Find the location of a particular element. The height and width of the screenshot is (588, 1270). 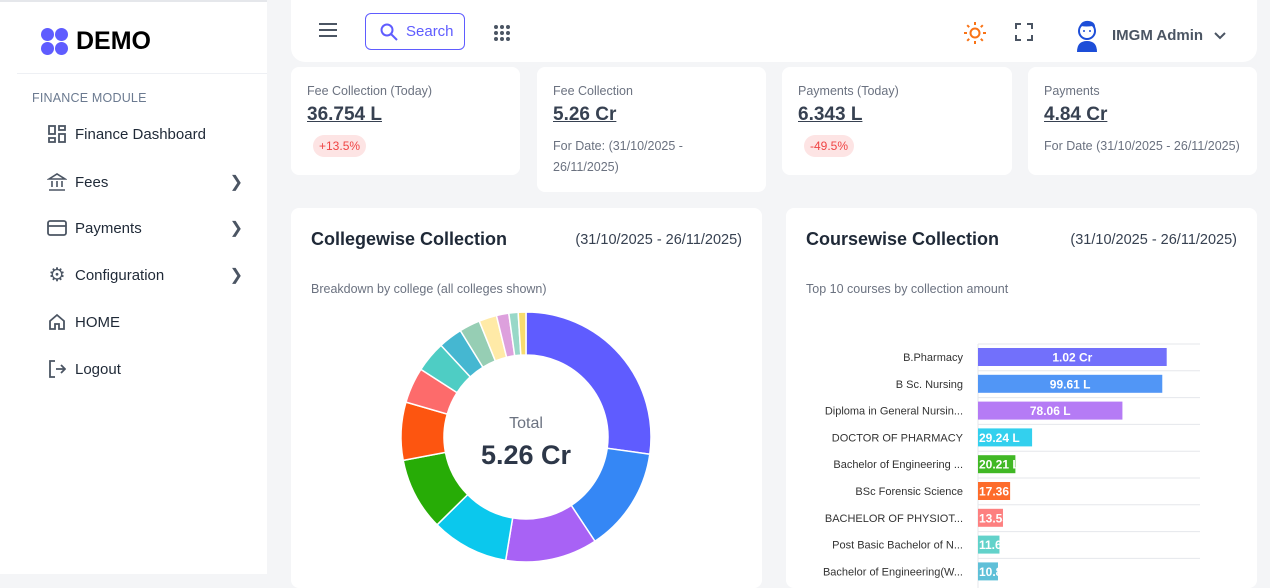

bar-value-label: 20.21 L is located at coordinates (999, 465).